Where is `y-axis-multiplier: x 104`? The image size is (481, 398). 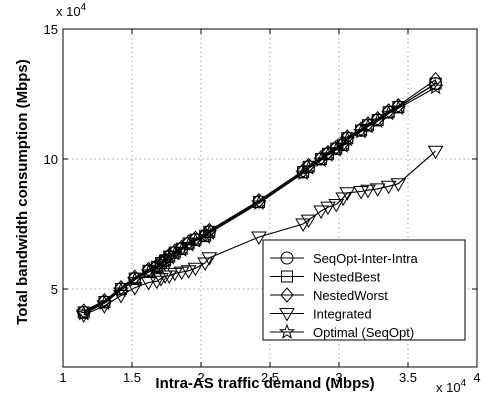
y-axis-multiplier: x 104 is located at coordinates (71, 10).